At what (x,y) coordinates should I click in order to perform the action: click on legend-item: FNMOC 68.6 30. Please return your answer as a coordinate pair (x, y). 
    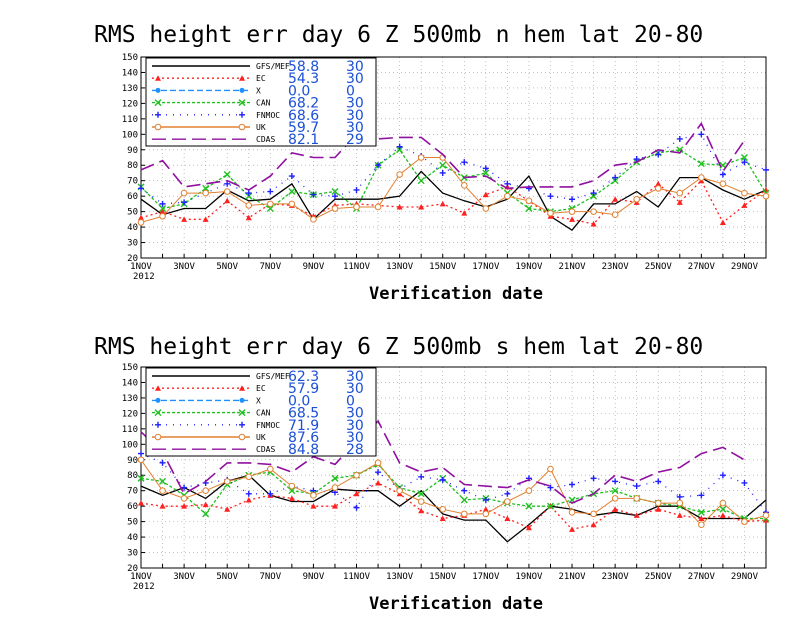
    Looking at the image, I should click on (258, 116).